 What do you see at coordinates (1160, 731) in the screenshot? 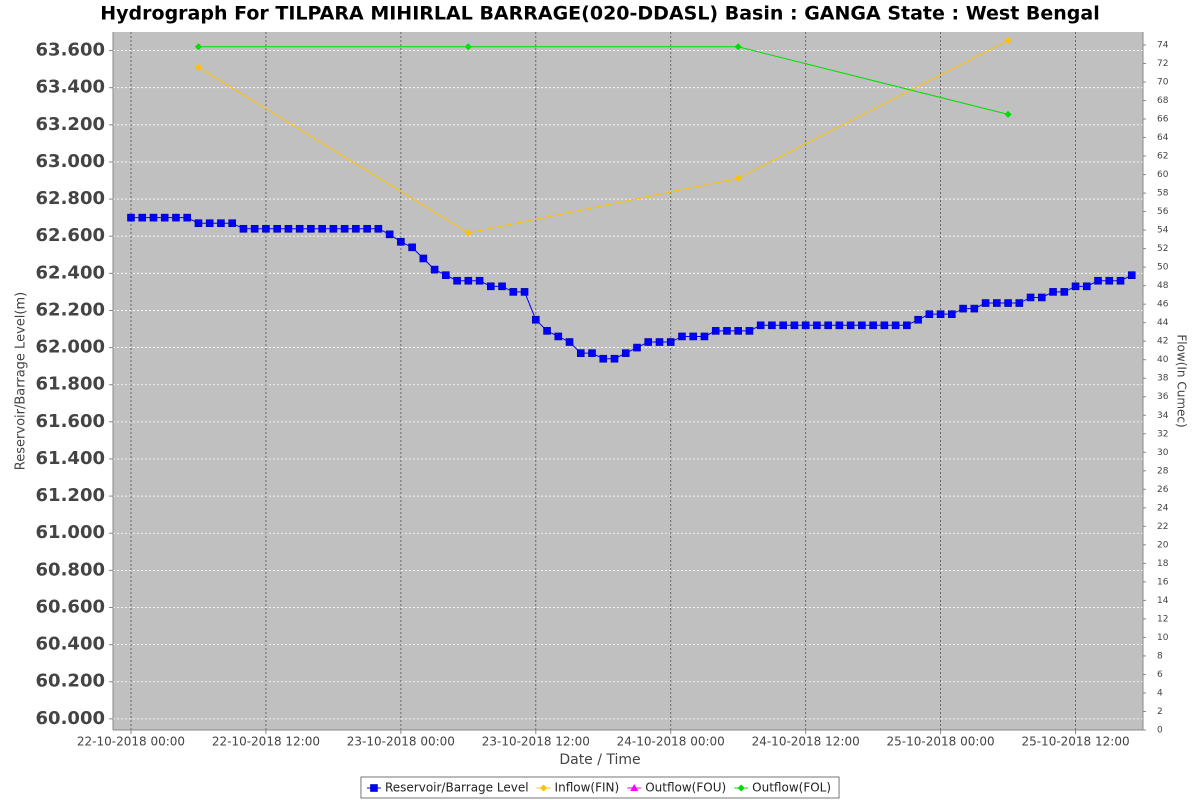
I see `y2-tick-label: 0` at bounding box center [1160, 731].